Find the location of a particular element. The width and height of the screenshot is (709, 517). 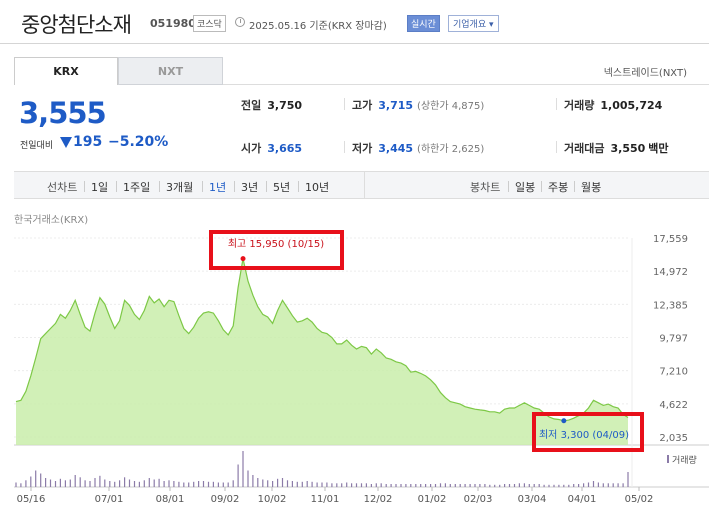

low-annotation: 최저 3,300 (04/09) is located at coordinates (584, 435).